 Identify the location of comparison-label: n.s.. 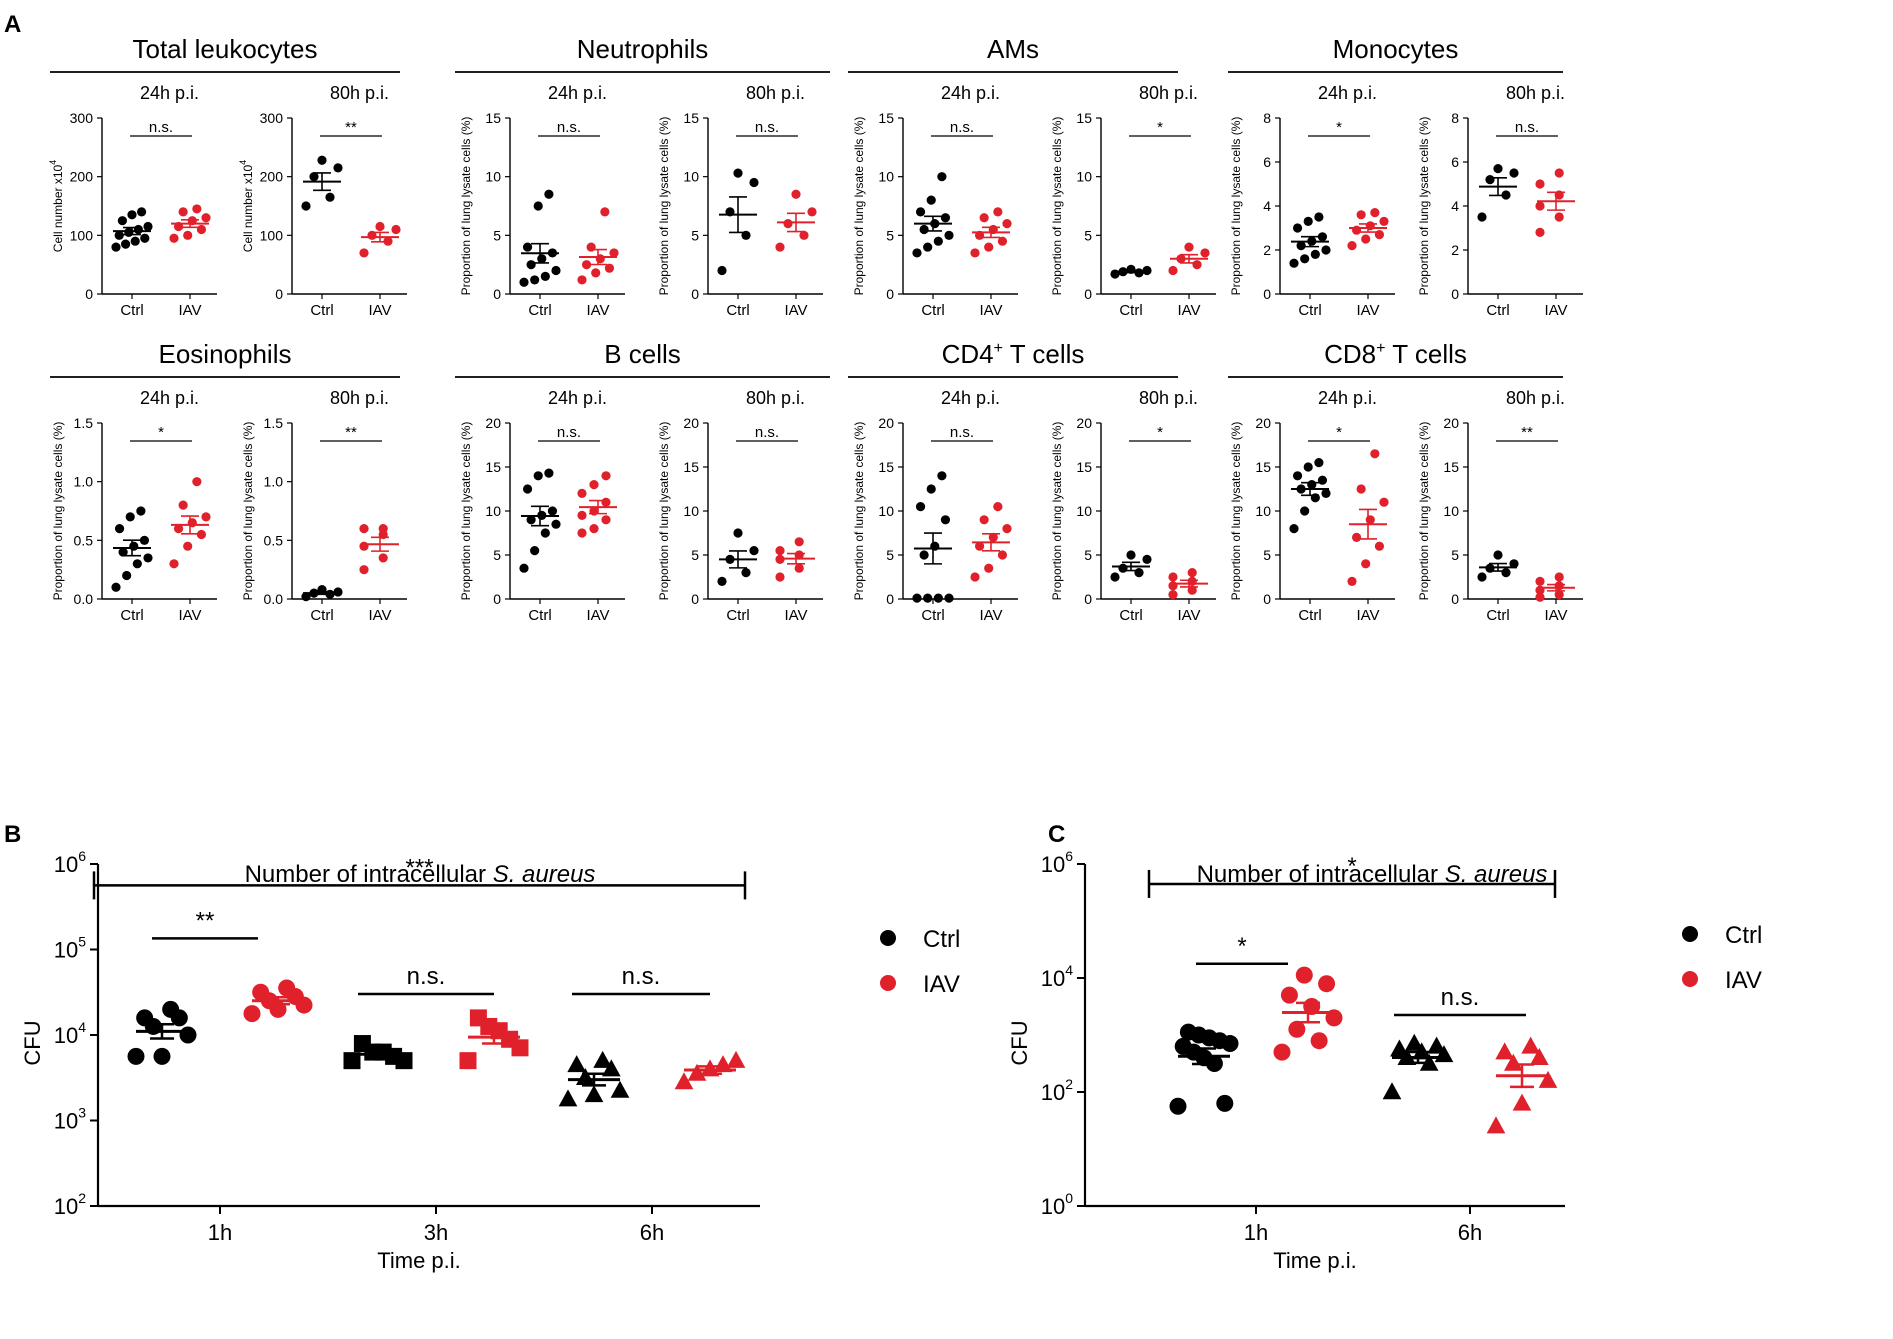
(1460, 997).